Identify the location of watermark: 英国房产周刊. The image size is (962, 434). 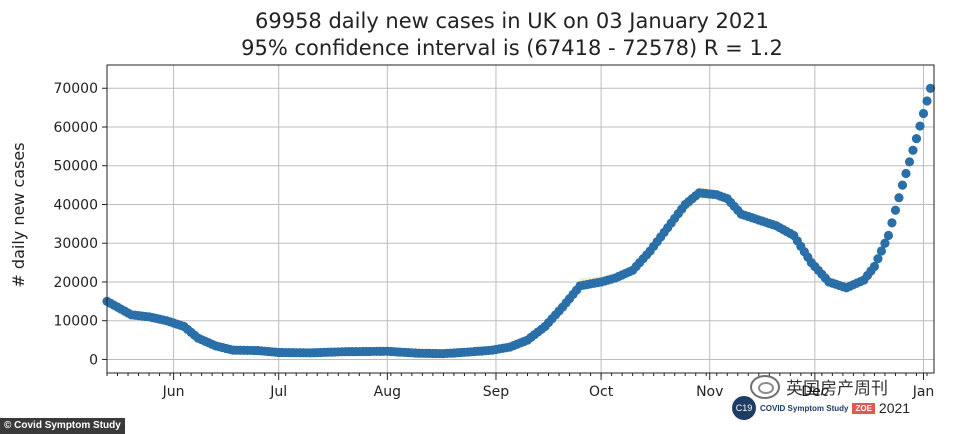
(819, 386).